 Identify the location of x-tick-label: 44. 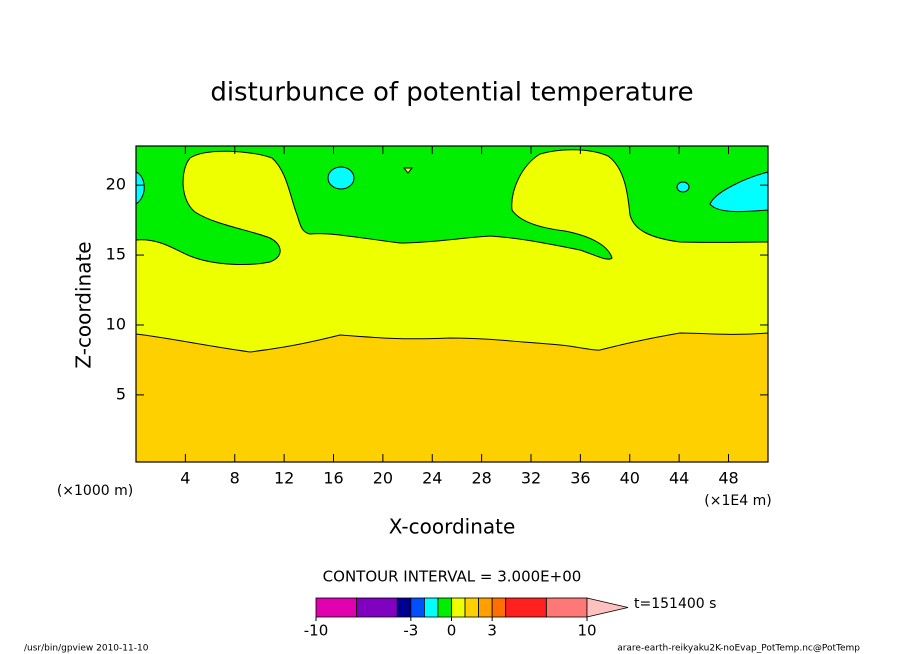
(679, 478).